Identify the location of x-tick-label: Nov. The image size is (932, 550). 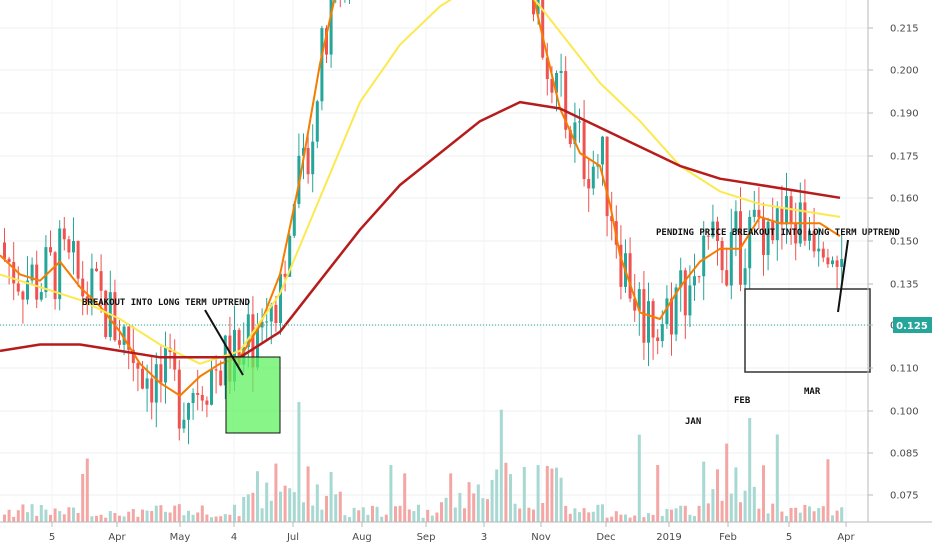
(541, 537).